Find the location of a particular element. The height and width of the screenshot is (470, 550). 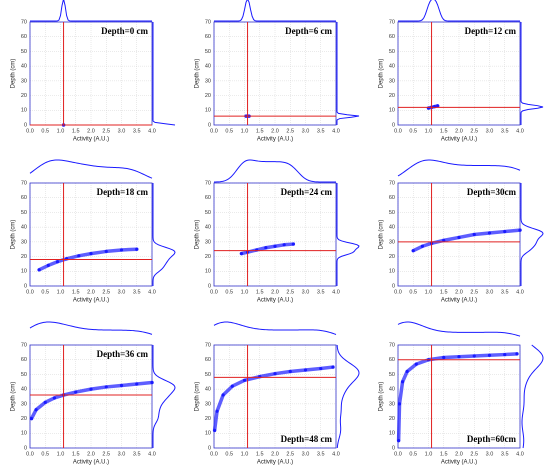

panel-title: Depth=60cm is located at coordinates (492, 439).